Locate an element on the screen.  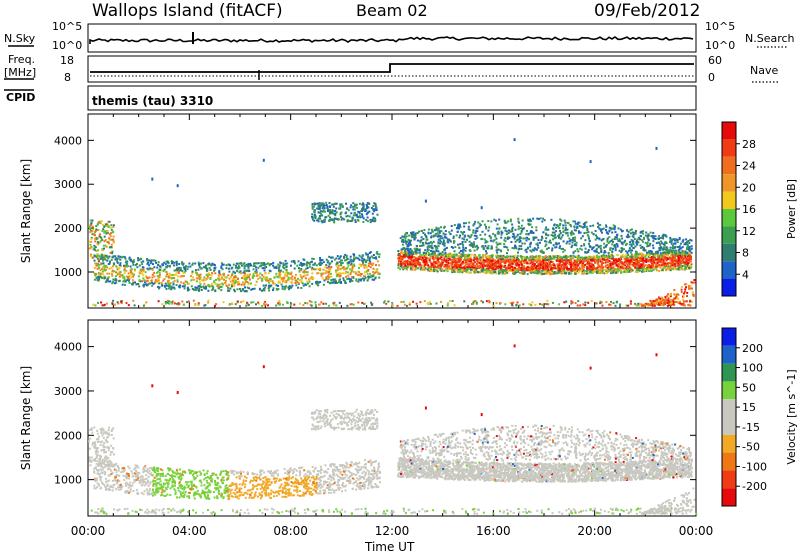
nsky-right-tick-top: 10^5 is located at coordinates (720, 26).